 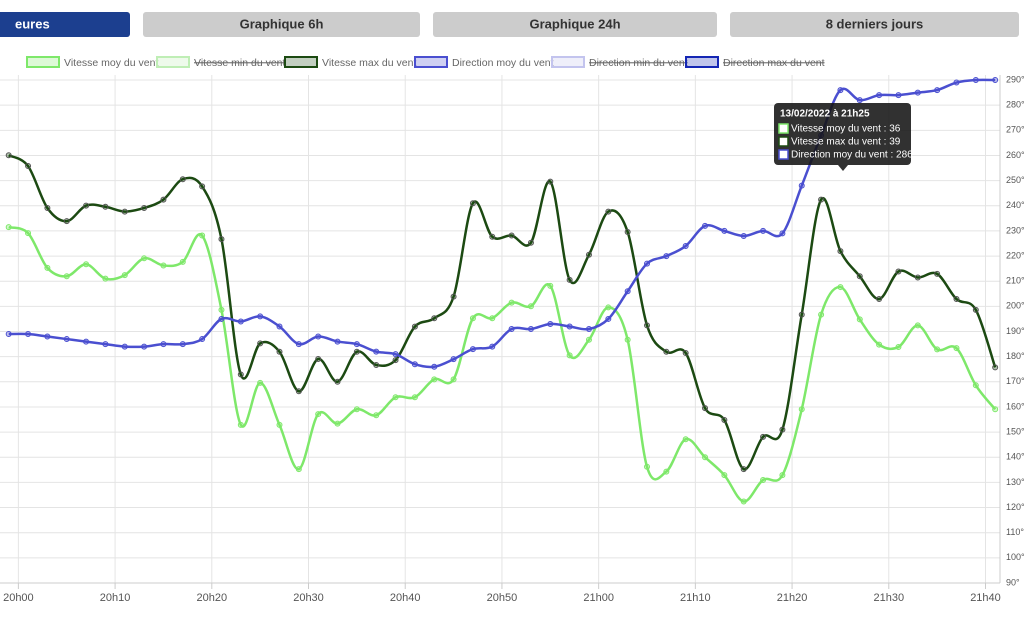 I want to click on x-tick-label: 21h10, so click(x=695, y=598).